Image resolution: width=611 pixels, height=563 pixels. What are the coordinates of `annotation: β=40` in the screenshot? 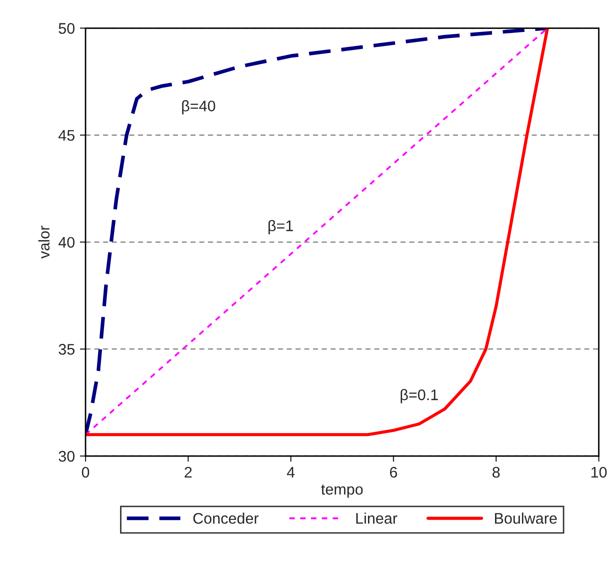 It's located at (199, 107).